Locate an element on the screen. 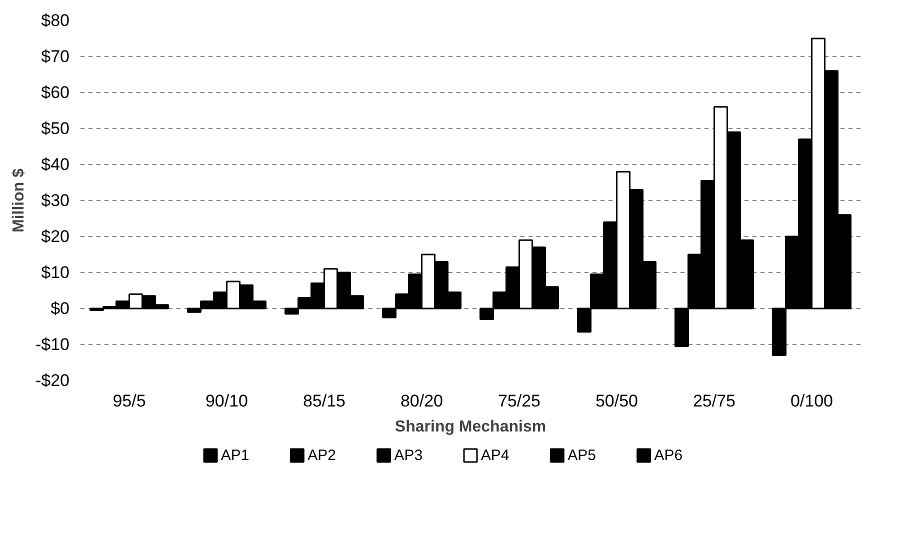 The width and height of the screenshot is (908, 553). legend-label: AP2 is located at coordinates (322, 455).